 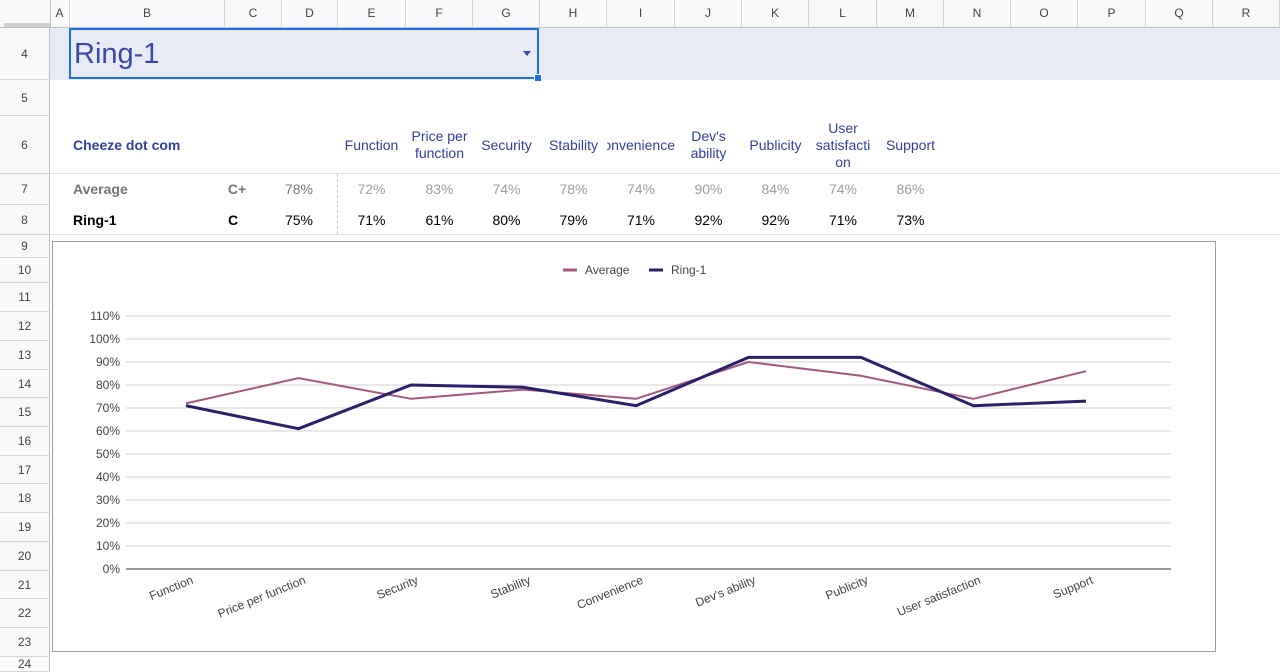 What do you see at coordinates (127, 145) in the screenshot?
I see `table-title: Cheeze dot com` at bounding box center [127, 145].